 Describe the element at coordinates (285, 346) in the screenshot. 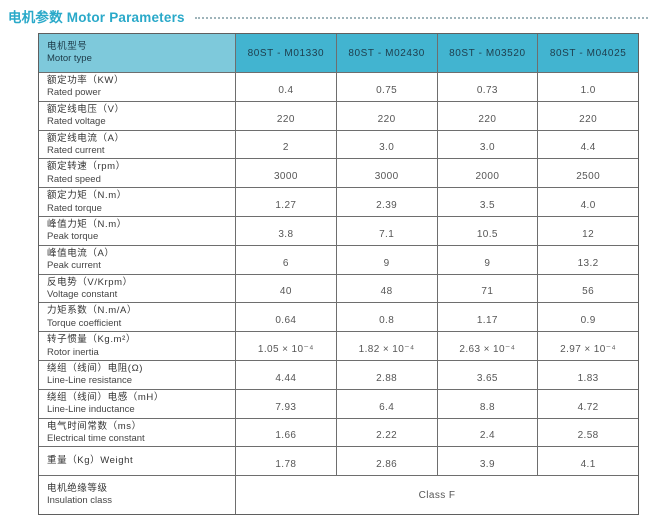

I see `param-value-cell: 1.05 × 10⁻⁴` at that location.